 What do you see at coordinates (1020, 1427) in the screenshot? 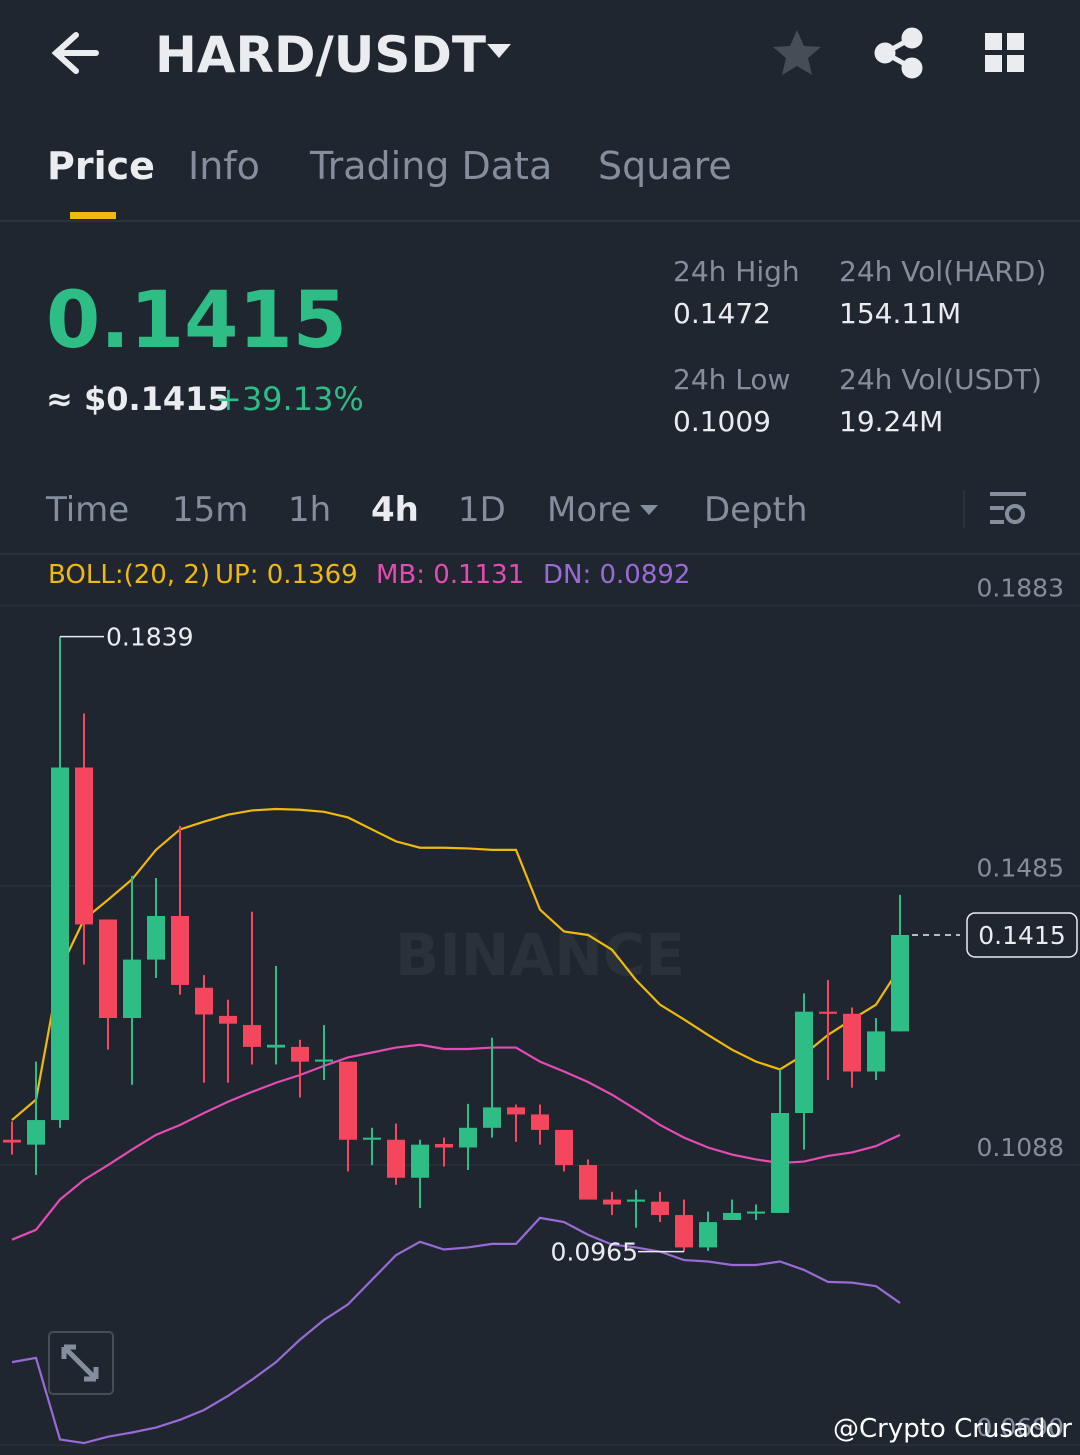
I see `y-tick-label: 0.0690` at bounding box center [1020, 1427].